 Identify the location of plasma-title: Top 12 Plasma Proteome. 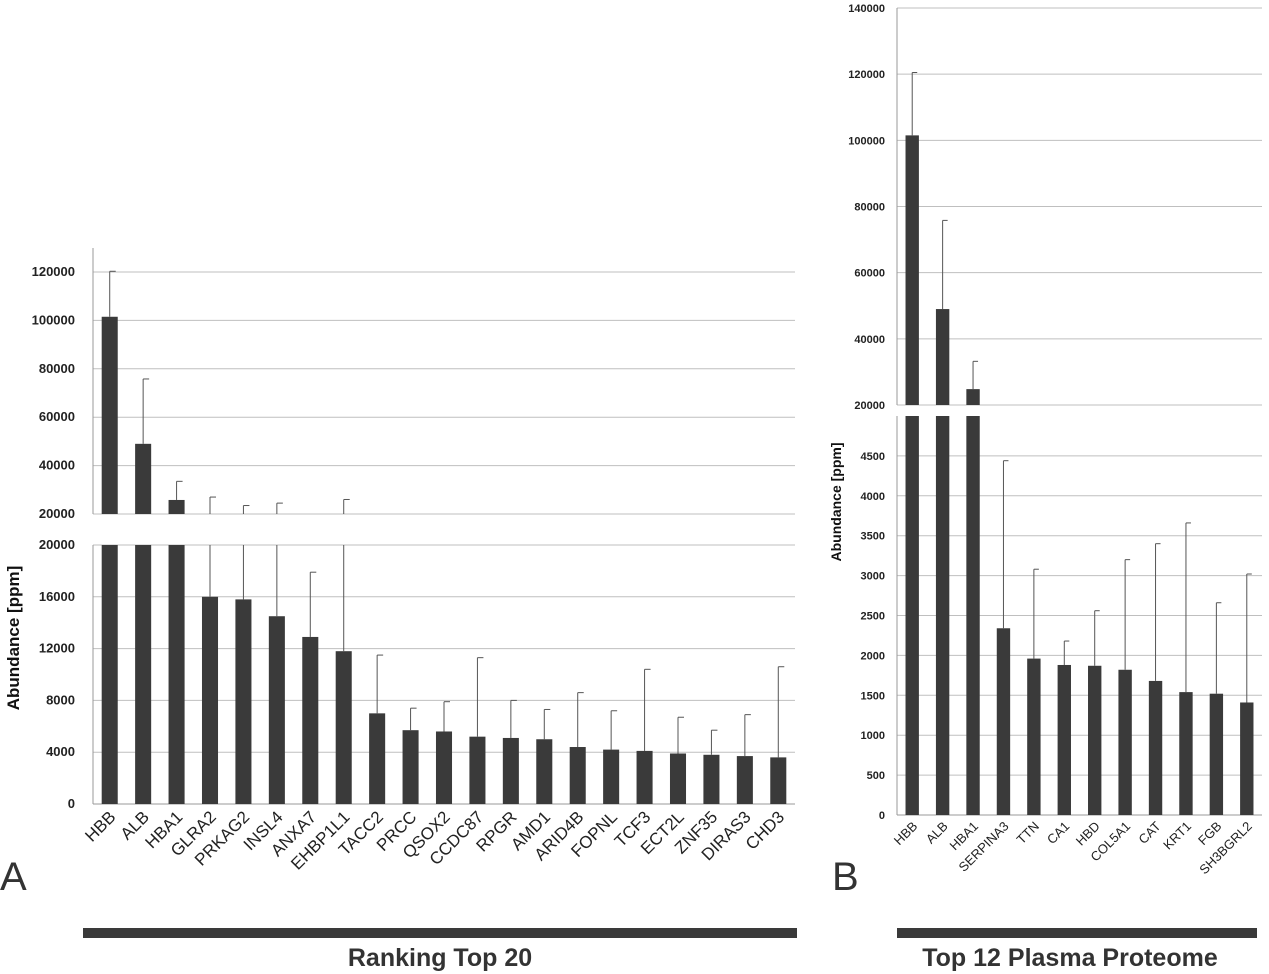
(1070, 958).